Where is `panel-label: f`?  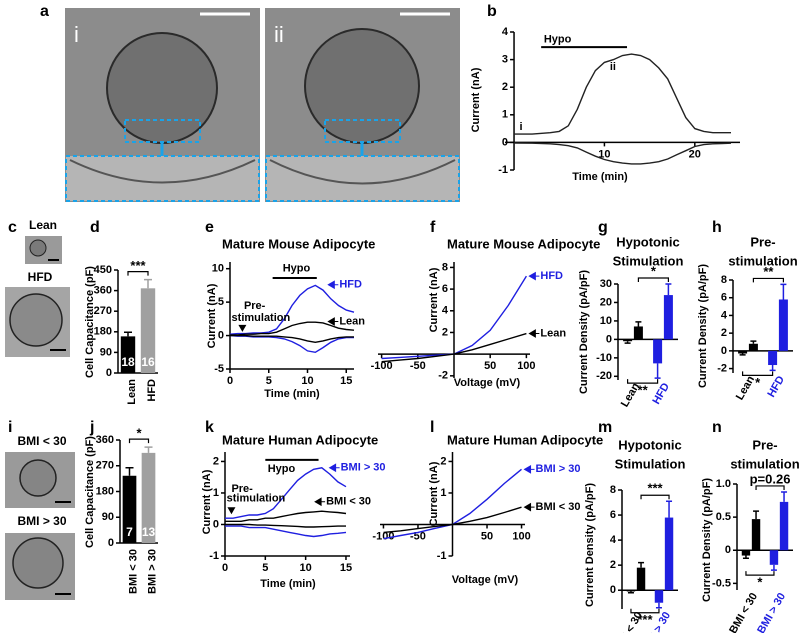 panel-label: f is located at coordinates (433, 227).